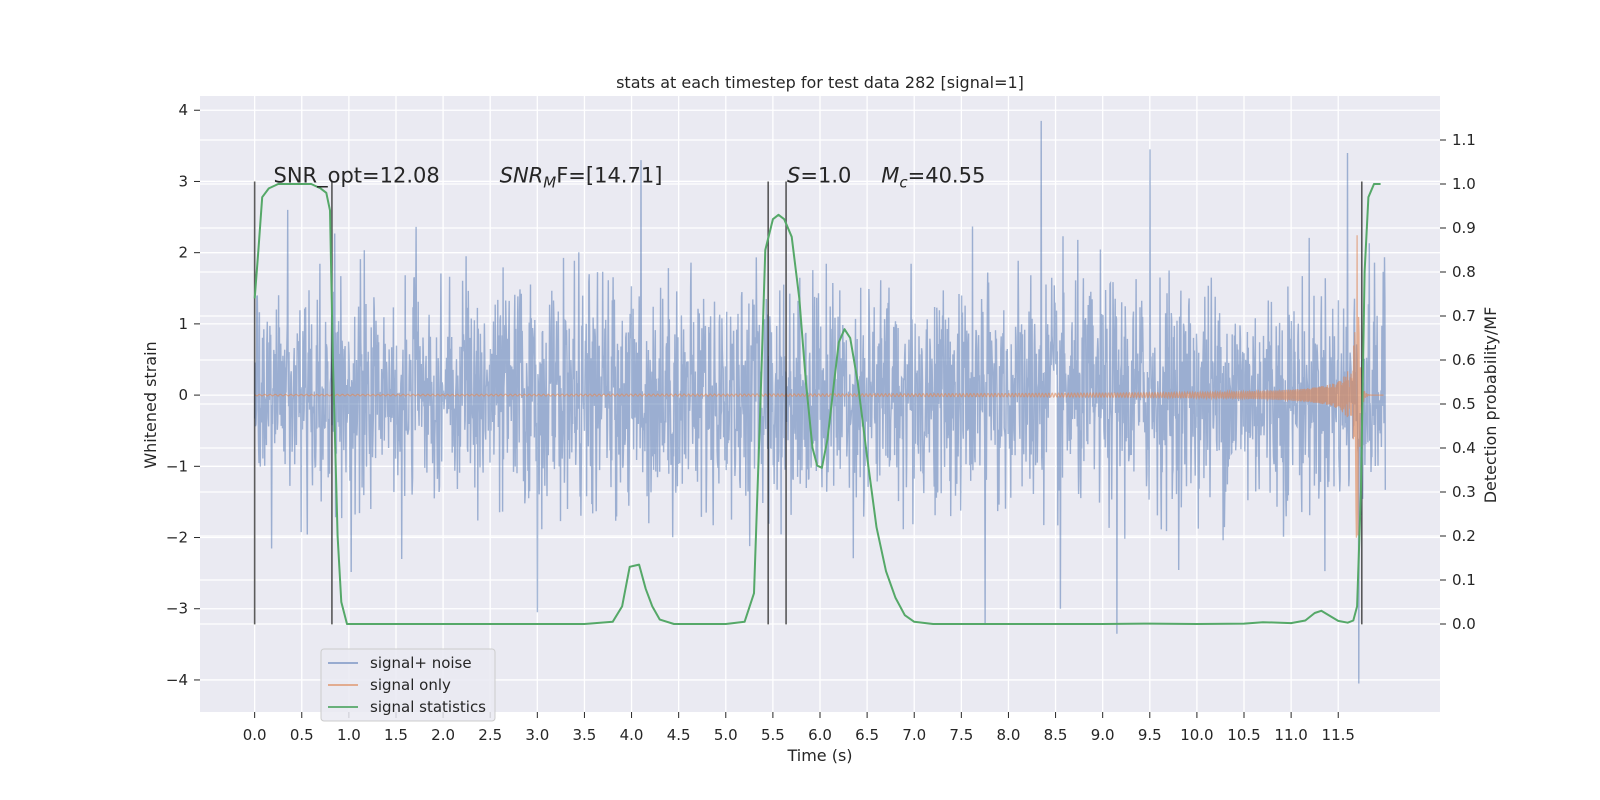 This screenshot has width=1600, height=800. What do you see at coordinates (177, 609) in the screenshot?
I see `y-left-tick-label: −3` at bounding box center [177, 609].